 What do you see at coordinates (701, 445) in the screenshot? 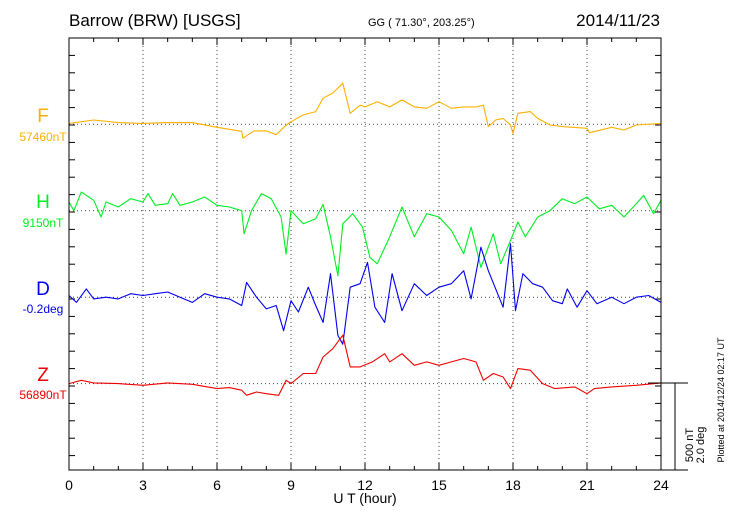
I see `scale-deg-label: 2.0 deg` at bounding box center [701, 445].